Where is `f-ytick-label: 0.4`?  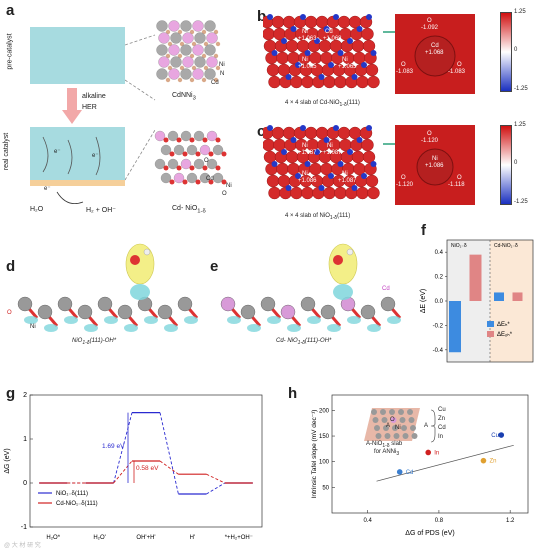 f-ytick-label: 0.4 is located at coordinates (439, 253).